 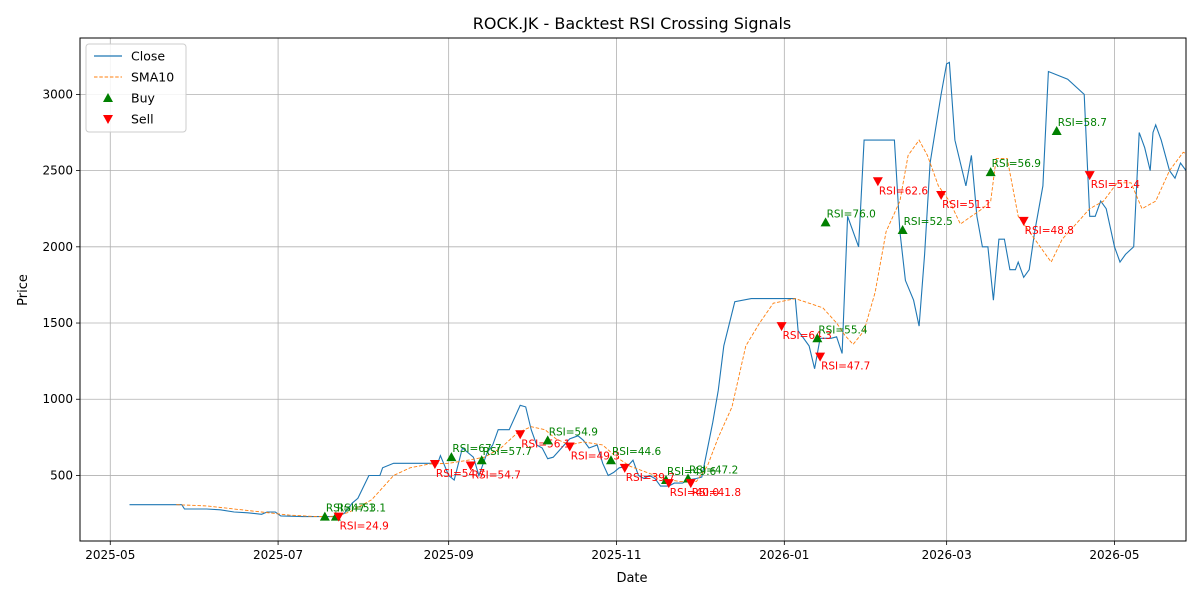 I want to click on x-axis-label: Date, so click(x=631, y=578).